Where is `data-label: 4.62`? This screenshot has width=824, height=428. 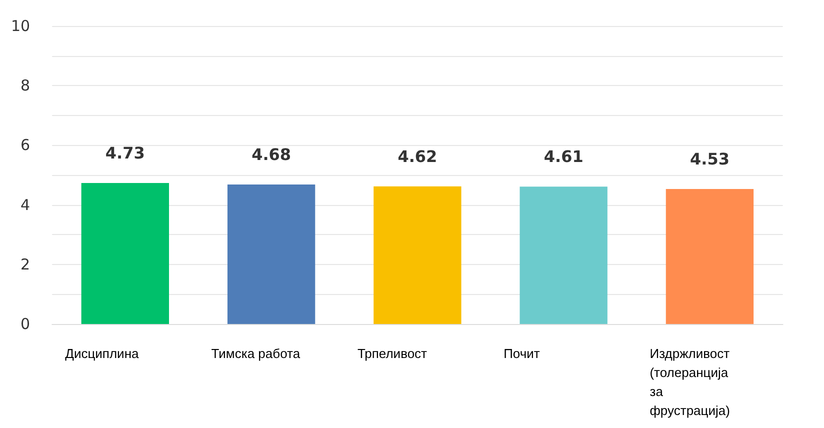
data-label: 4.62 is located at coordinates (418, 156).